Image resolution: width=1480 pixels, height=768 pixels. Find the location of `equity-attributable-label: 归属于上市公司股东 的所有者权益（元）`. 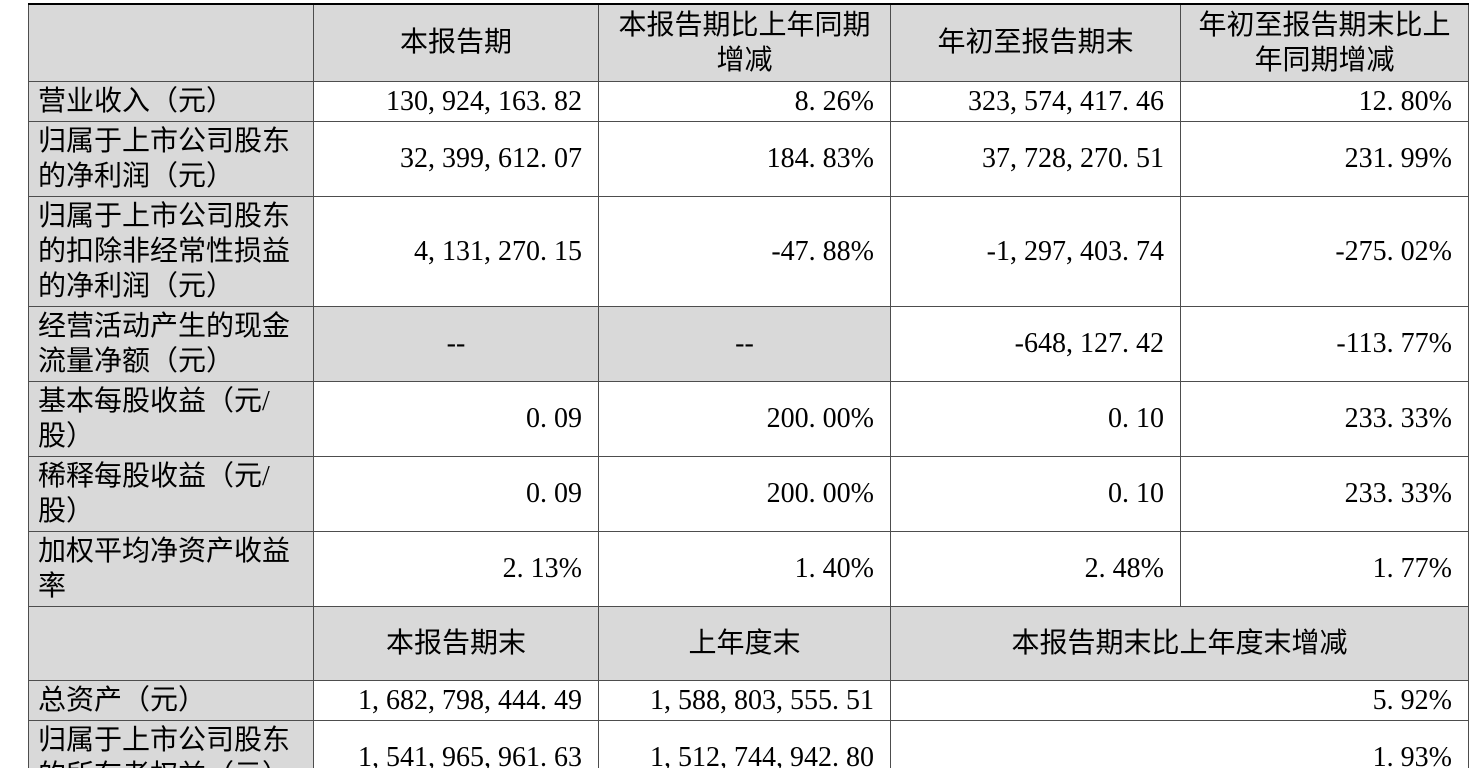

equity-attributable-label: 归属于上市公司股东 的所有者权益（元） is located at coordinates (171, 743).